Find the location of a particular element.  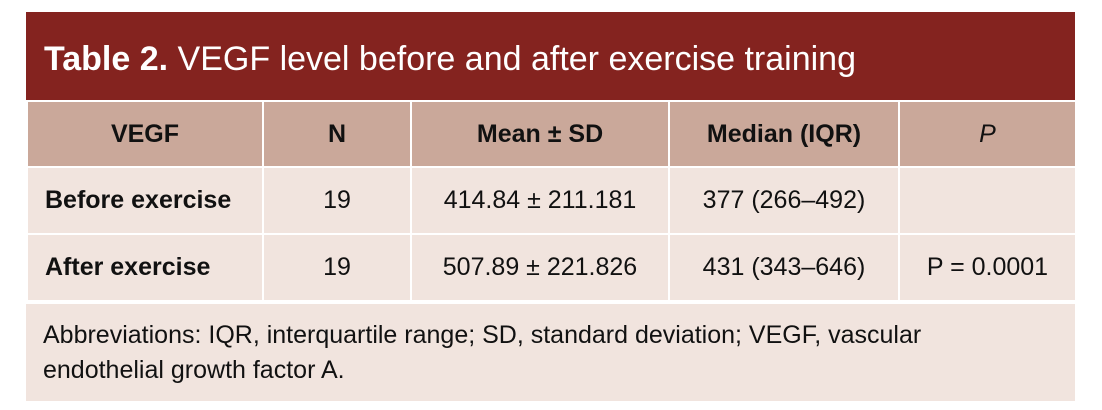

table-cell: P = 0.0001 is located at coordinates (987, 267).